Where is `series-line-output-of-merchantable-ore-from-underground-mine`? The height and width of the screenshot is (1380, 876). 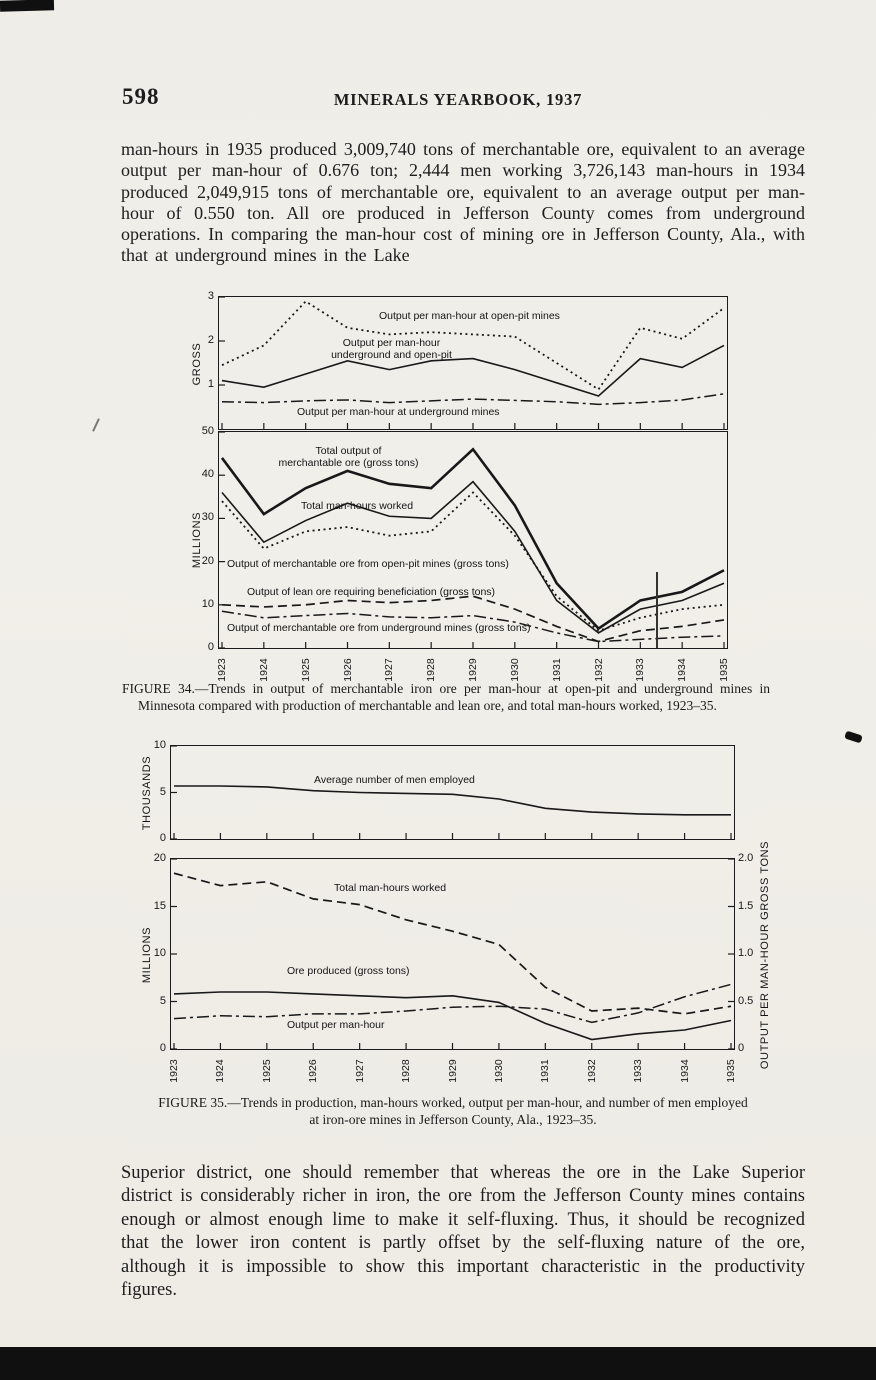
series-line-output-of-merchantable-ore-from-underground-mine is located at coordinates (473, 626).